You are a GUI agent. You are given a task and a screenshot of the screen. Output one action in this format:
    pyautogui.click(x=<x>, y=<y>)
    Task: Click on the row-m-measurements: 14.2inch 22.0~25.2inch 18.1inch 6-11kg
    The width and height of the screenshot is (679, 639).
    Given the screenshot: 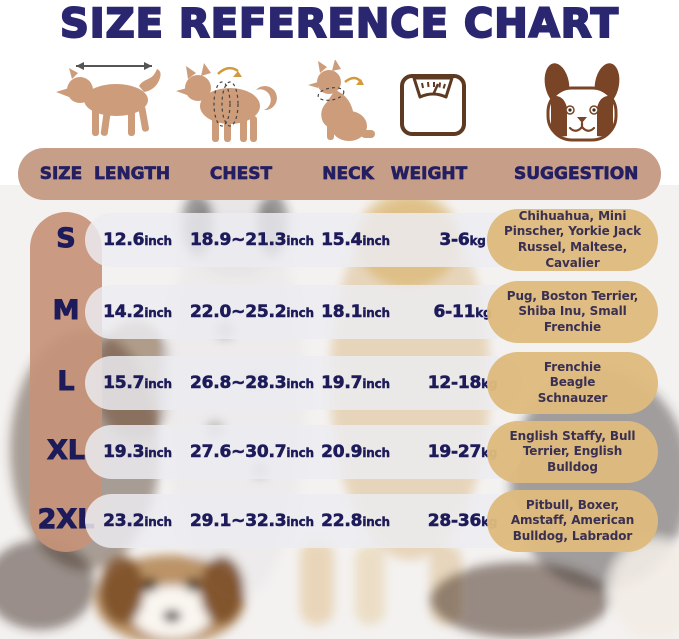 What is the action you would take?
    pyautogui.click(x=303, y=312)
    